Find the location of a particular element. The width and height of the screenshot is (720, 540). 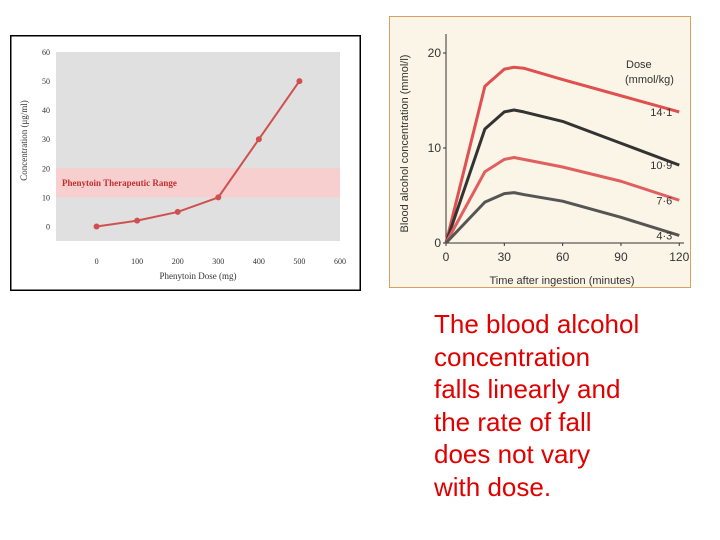

chart1-plot-area is located at coordinates (198, 146).